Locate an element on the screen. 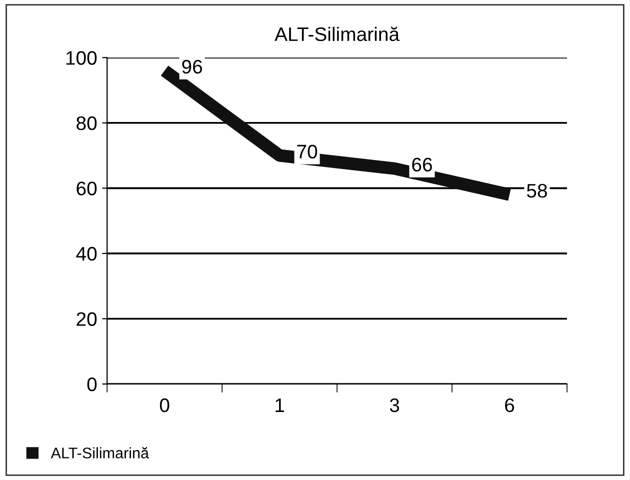 The width and height of the screenshot is (630, 480). x-tick-label: 3 is located at coordinates (395, 405).